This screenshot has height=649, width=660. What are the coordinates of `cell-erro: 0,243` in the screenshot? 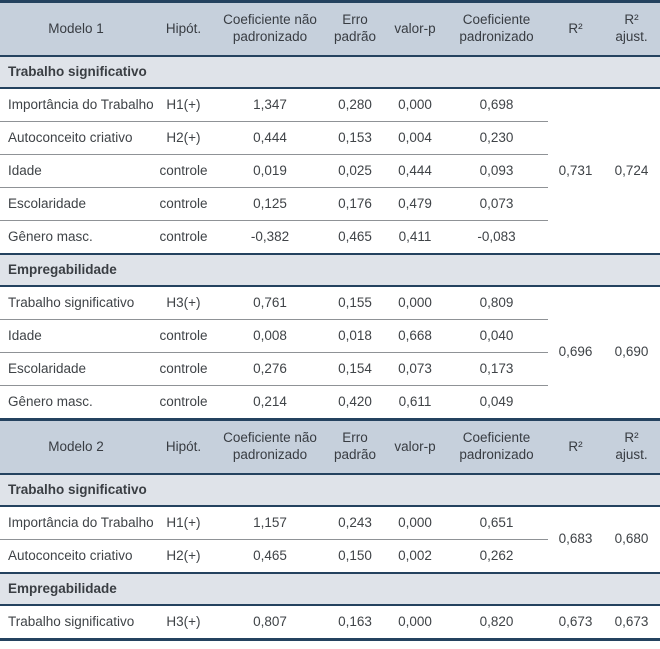 It's located at (355, 523).